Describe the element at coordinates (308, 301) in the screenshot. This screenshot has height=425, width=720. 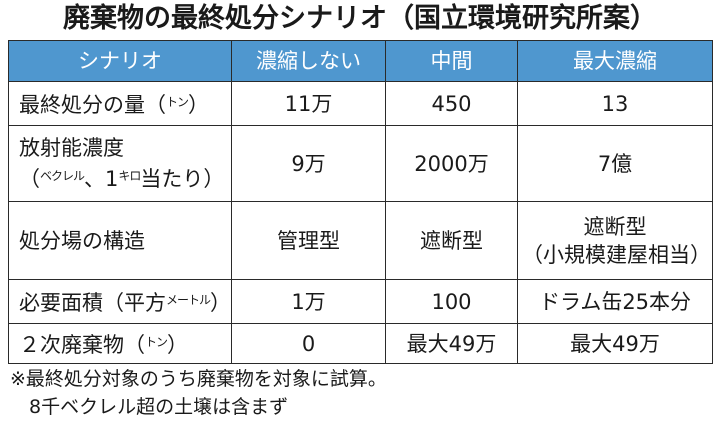
I see `table-cell: 1万` at that location.